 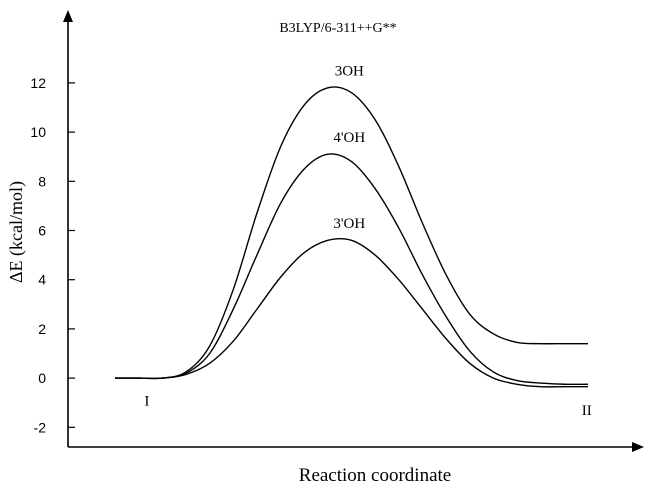 I want to click on y-tick-label: 6, so click(x=42, y=231).